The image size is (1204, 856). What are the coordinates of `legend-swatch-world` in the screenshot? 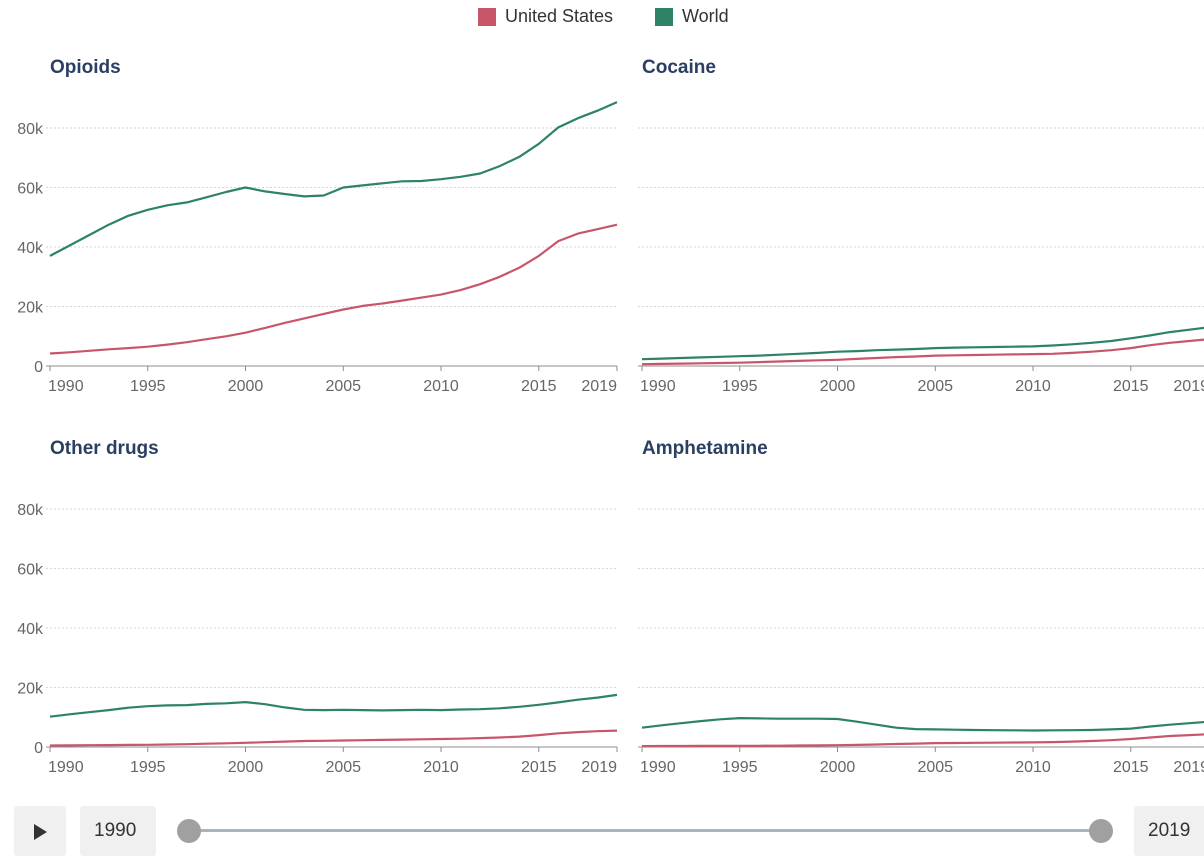 It's located at (664, 16).